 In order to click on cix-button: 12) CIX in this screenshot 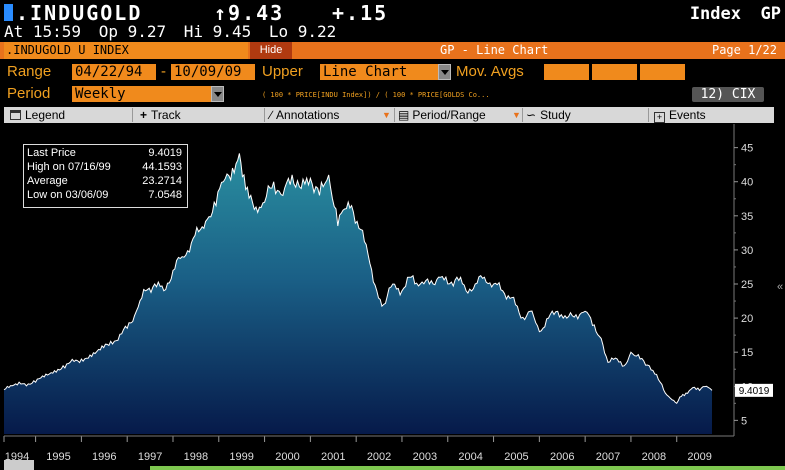, I will do `click(728, 94)`.